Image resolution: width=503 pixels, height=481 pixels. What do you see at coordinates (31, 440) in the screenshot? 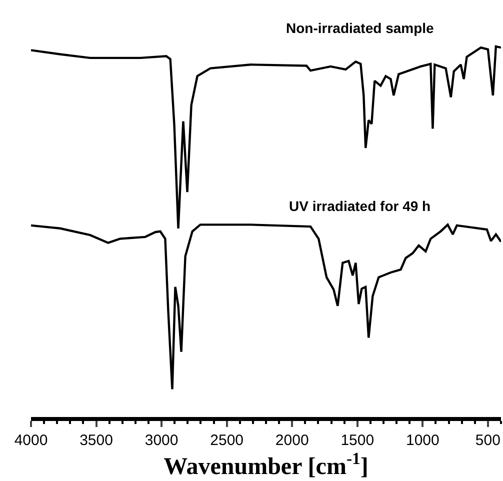
I see `x-tick-label: 4000` at bounding box center [31, 440].